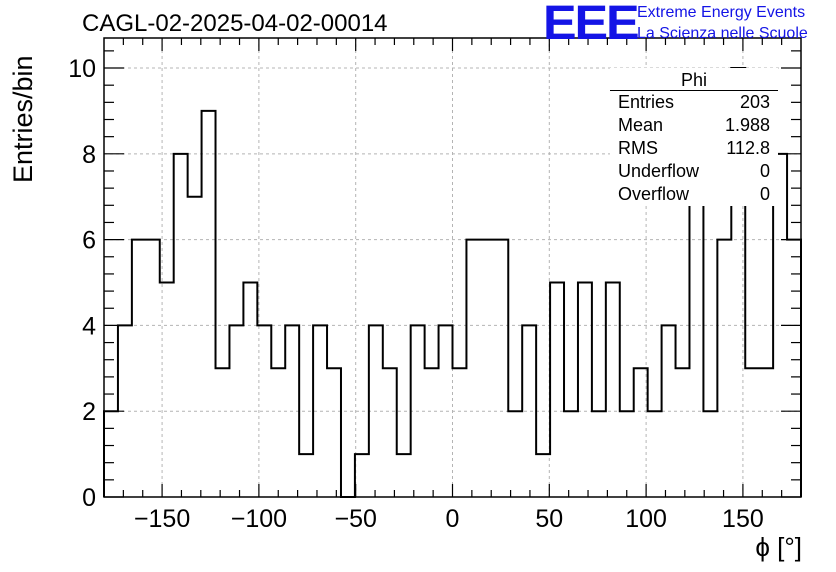 The height and width of the screenshot is (572, 836). I want to click on stats-title: Phi, so click(694, 79).